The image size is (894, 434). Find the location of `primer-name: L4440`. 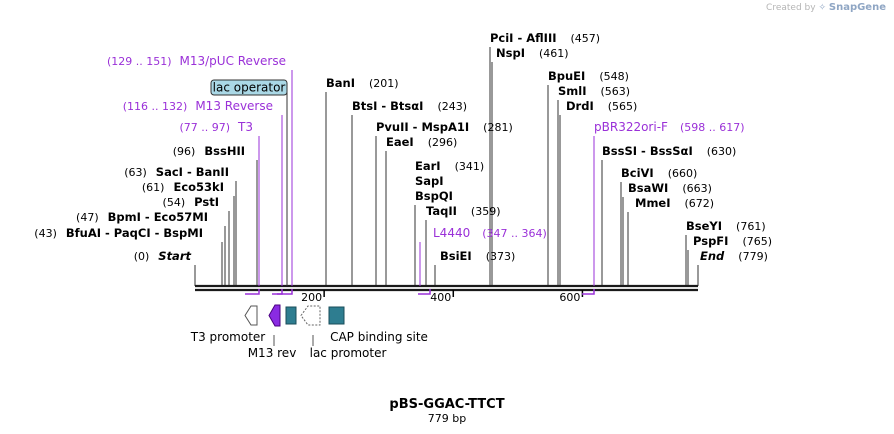

primer-name: L4440 is located at coordinates (451, 233).